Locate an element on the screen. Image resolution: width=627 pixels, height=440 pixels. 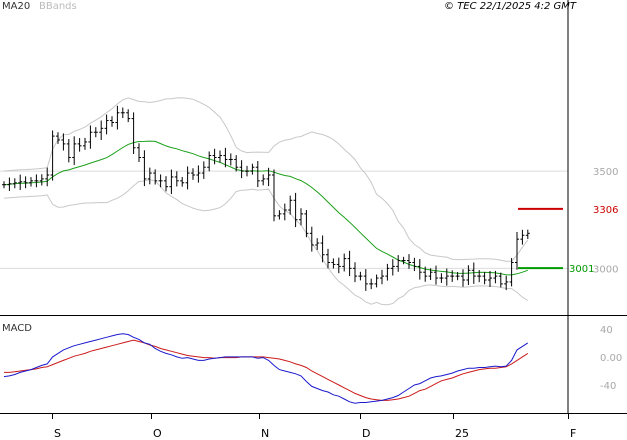
price-y-ticks: 3000 3500 is located at coordinates (605, 221).